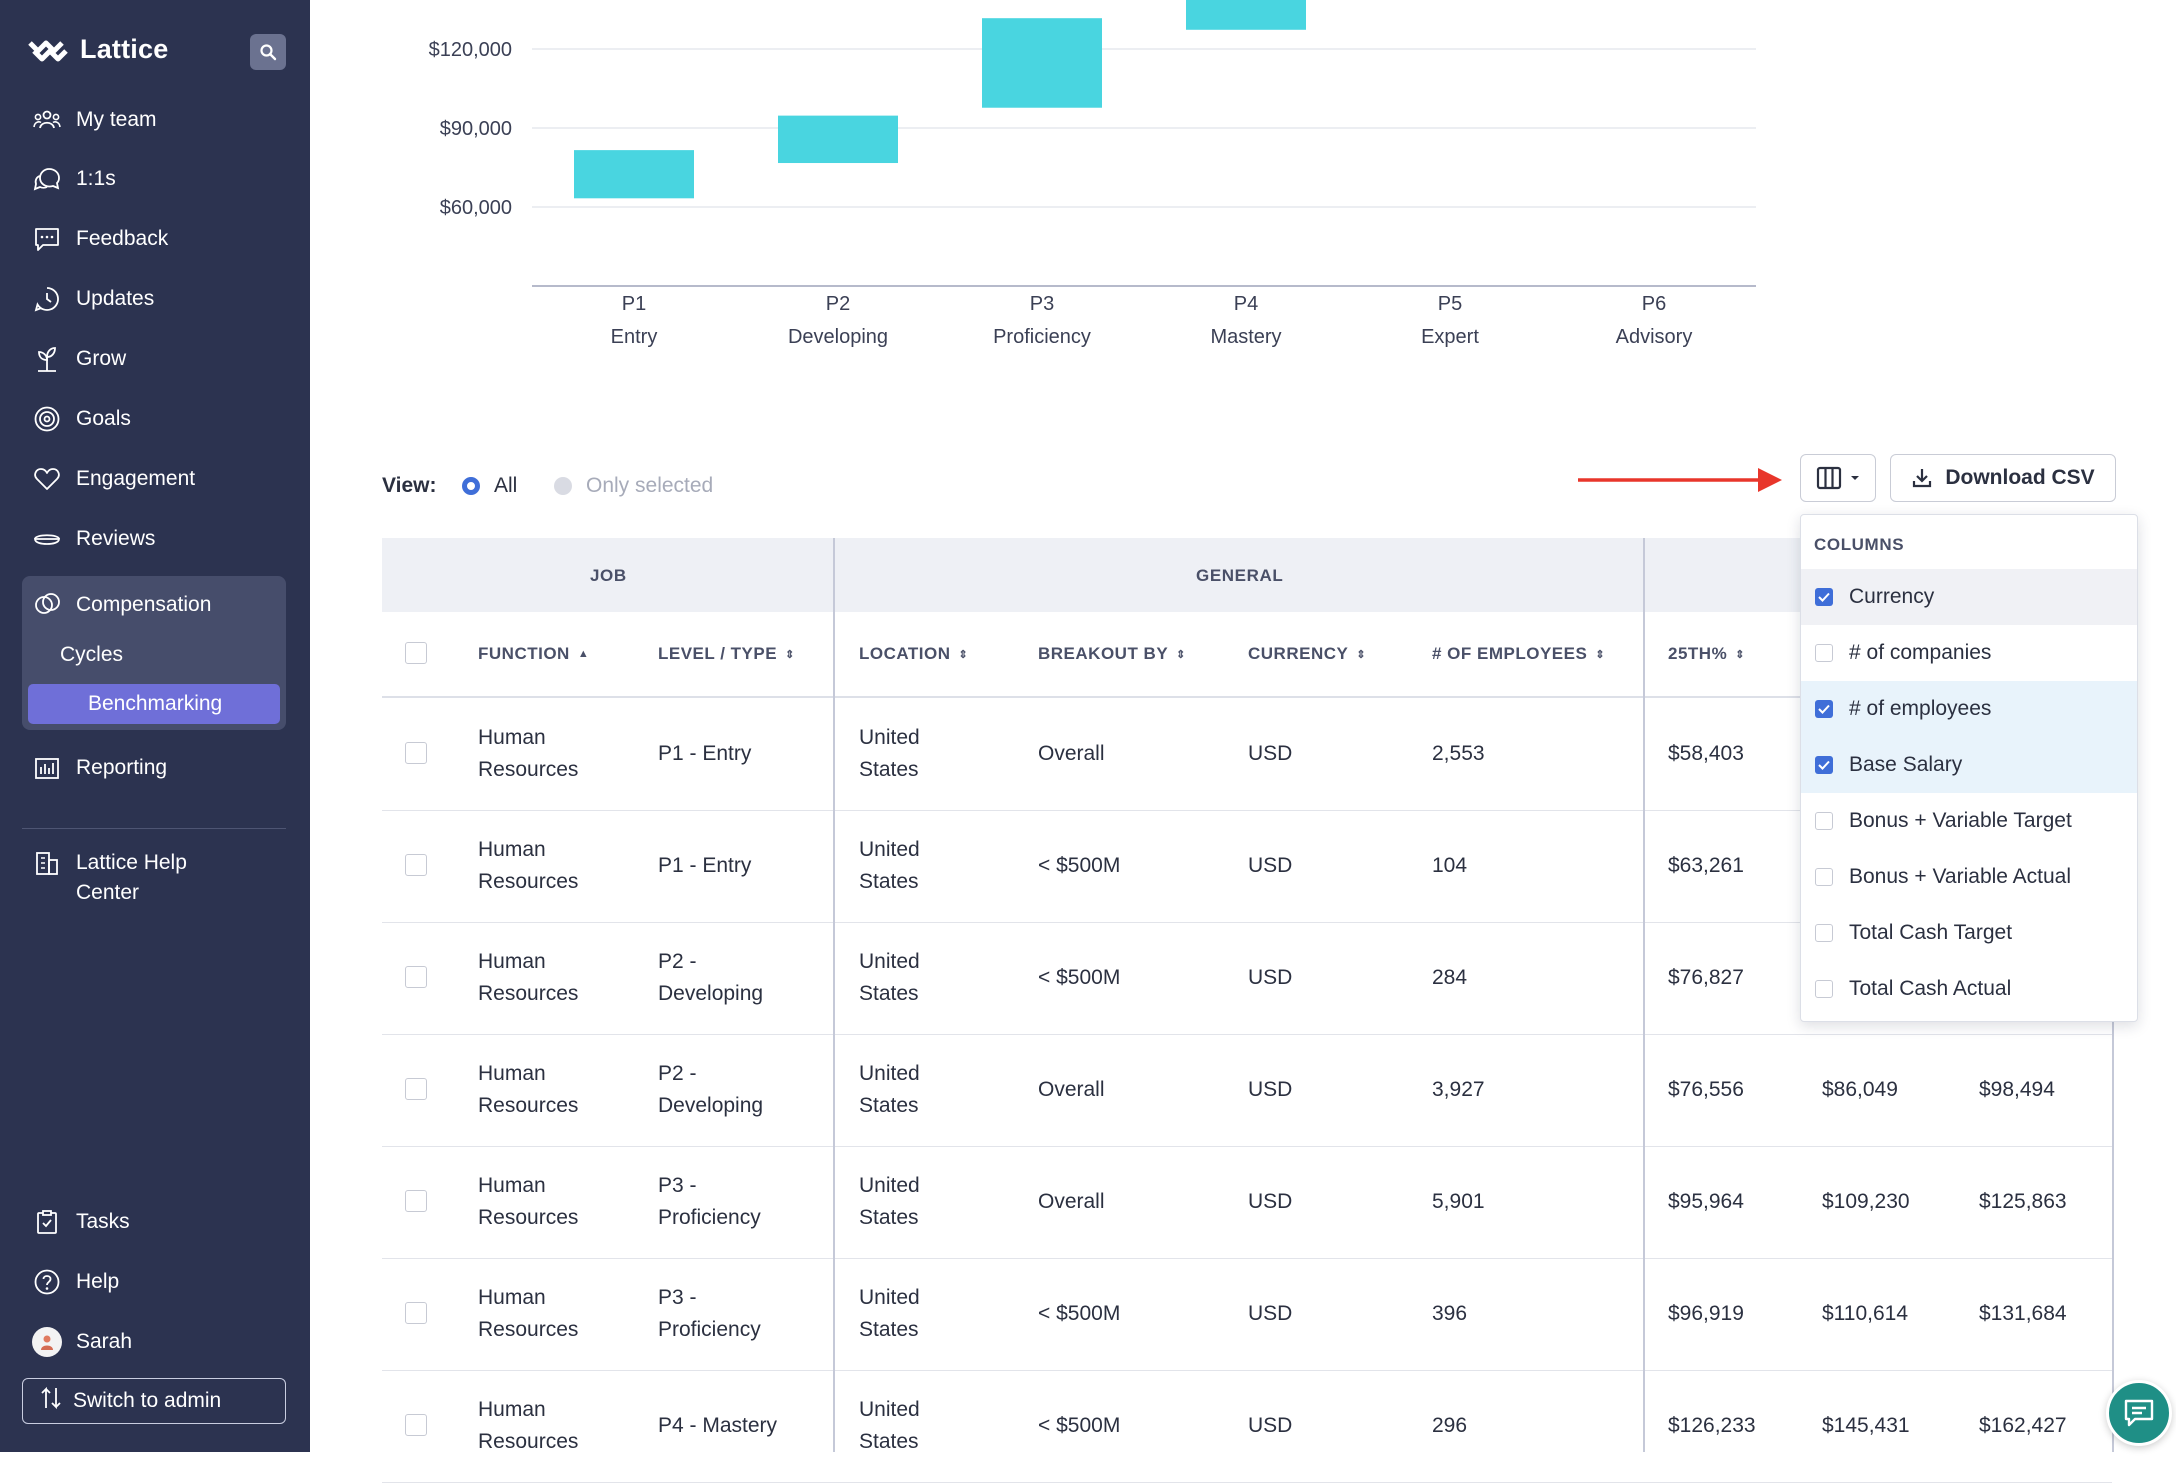  What do you see at coordinates (489, 486) in the screenshot?
I see `view-option-all: All` at bounding box center [489, 486].